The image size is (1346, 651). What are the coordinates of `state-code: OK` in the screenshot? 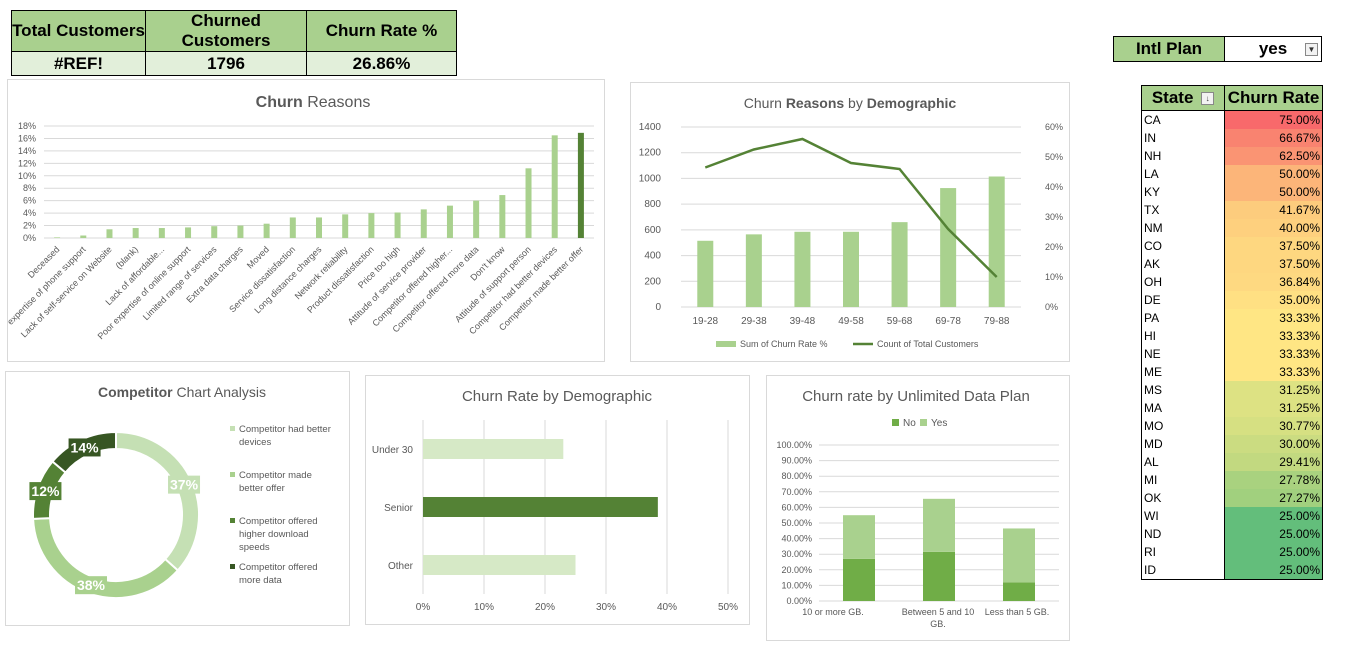 It's located at (1183, 498).